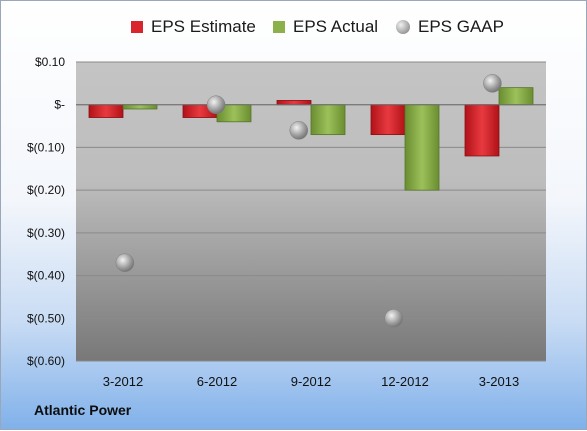 The width and height of the screenshot is (587, 431). I want to click on y-tick-label: $(0.30), so click(46, 233).